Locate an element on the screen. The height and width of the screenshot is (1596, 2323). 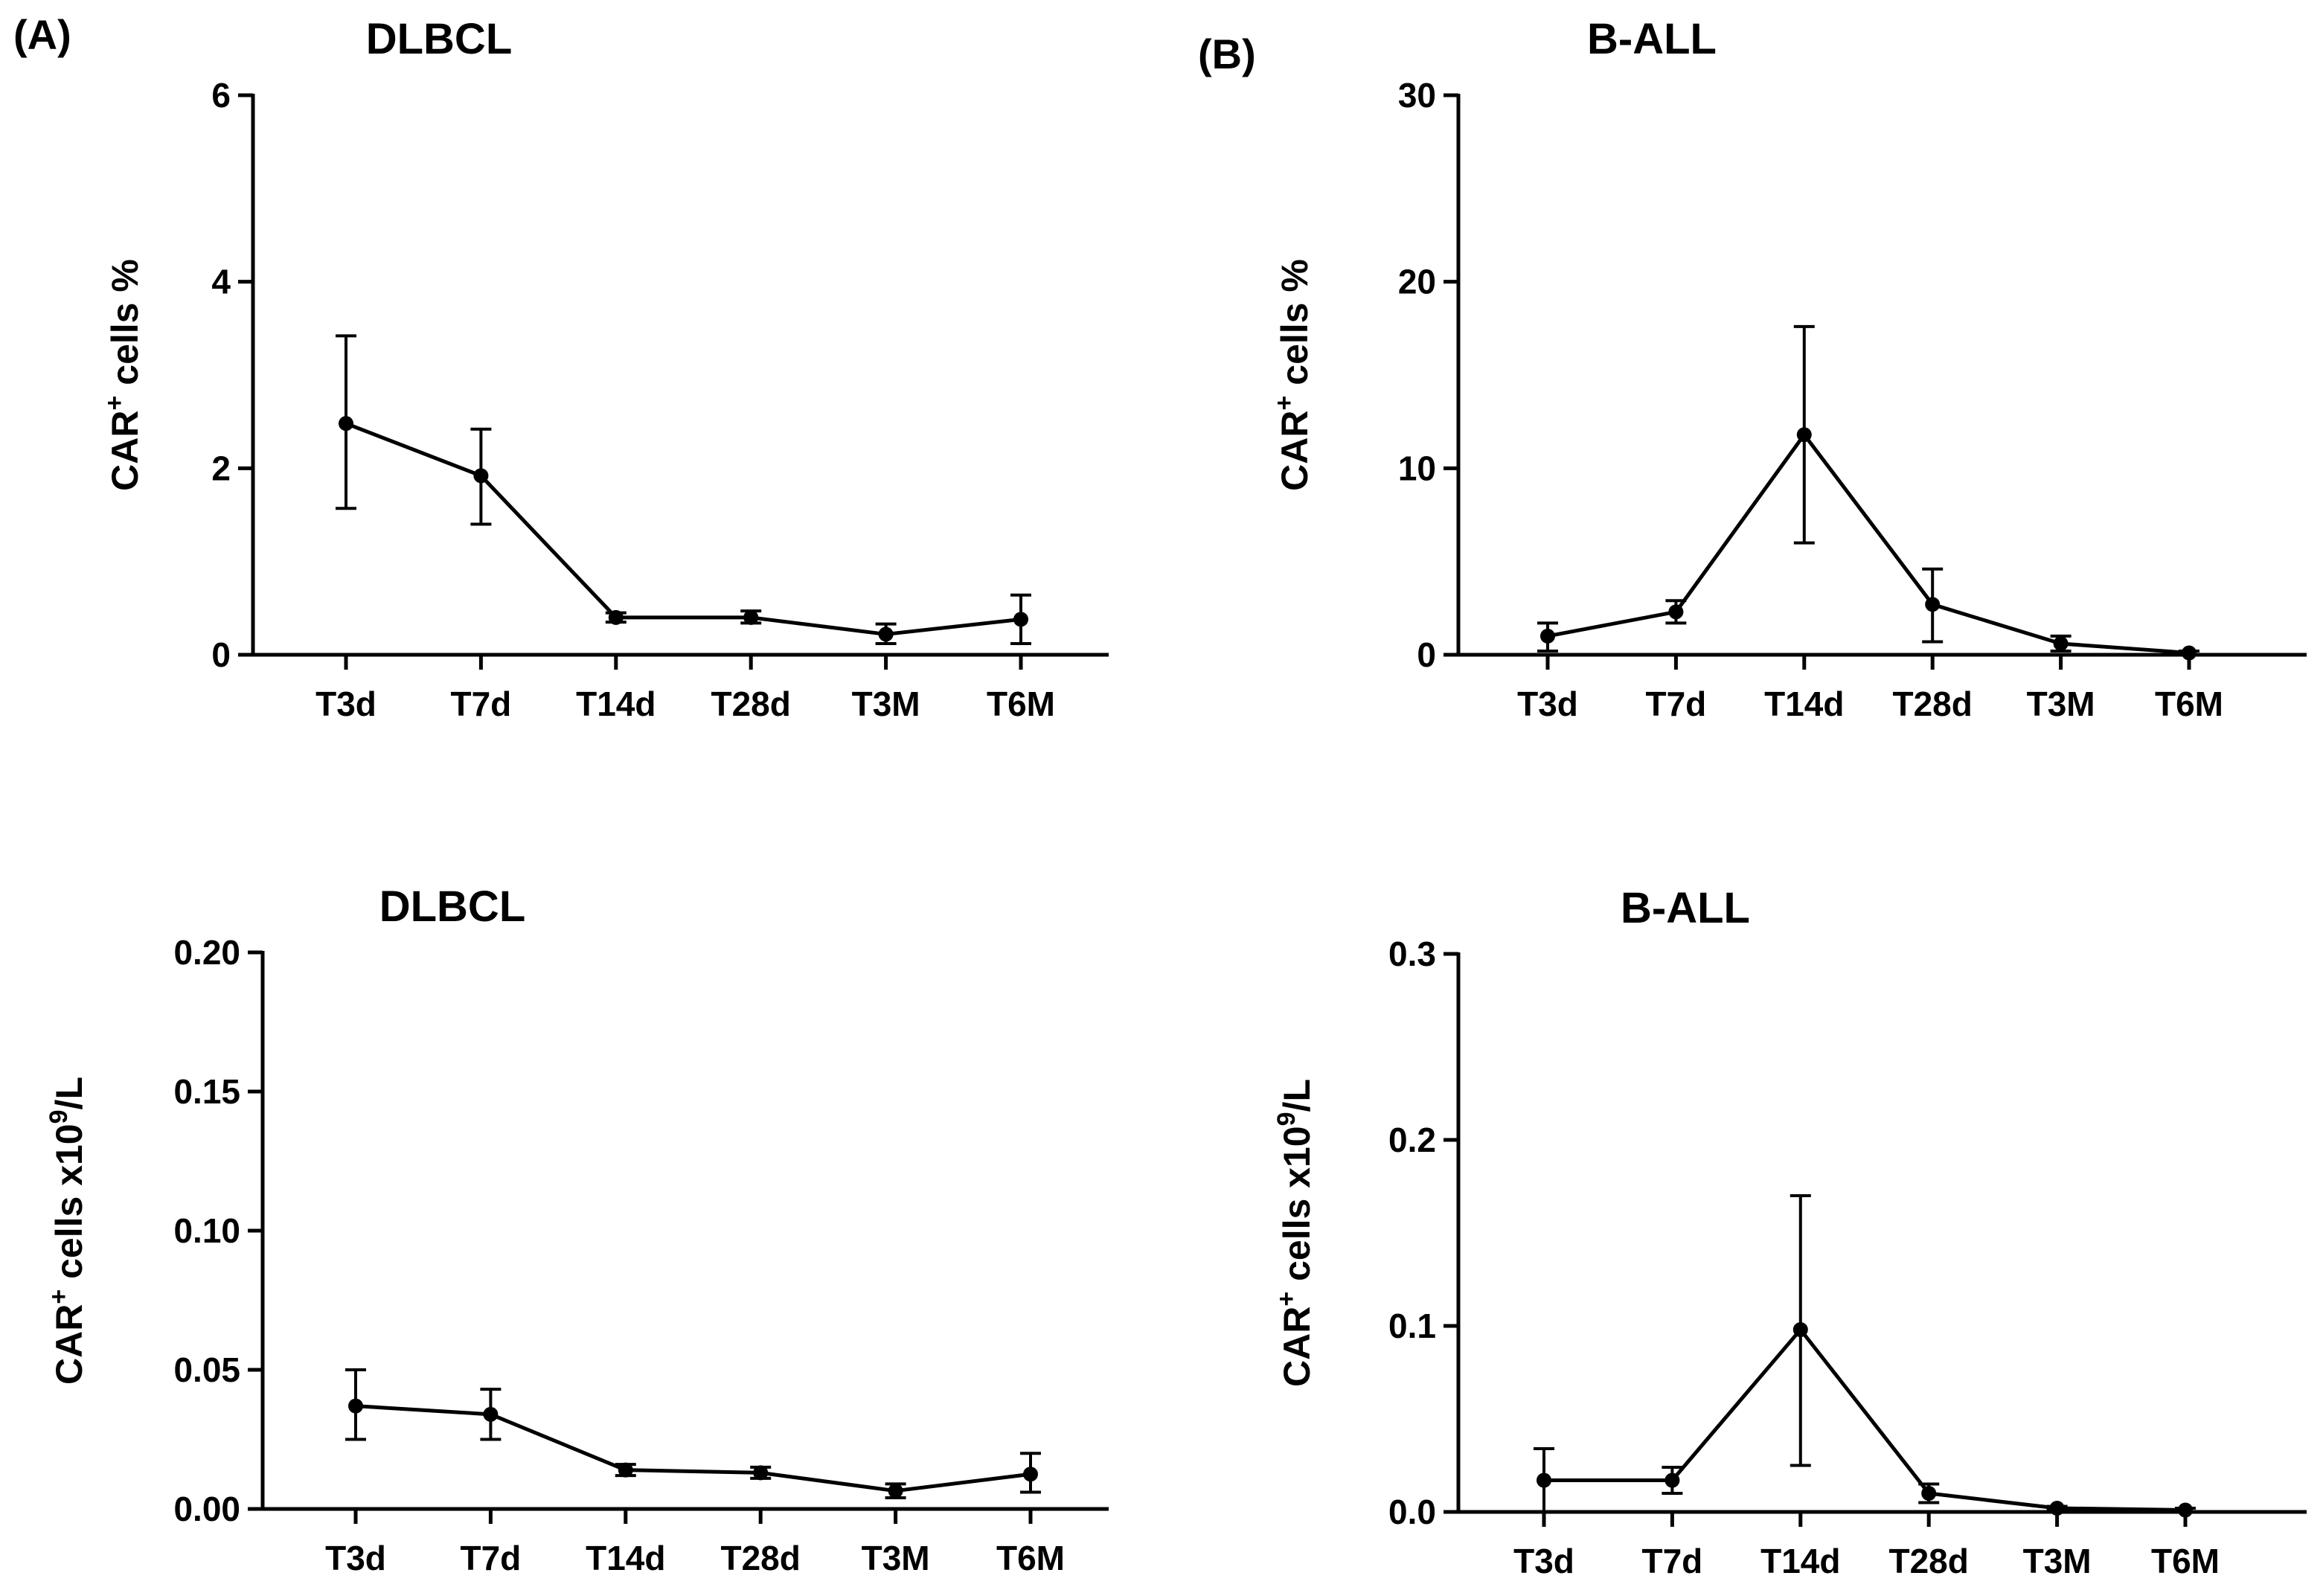
y-tick-label: 6 is located at coordinates (221, 95).